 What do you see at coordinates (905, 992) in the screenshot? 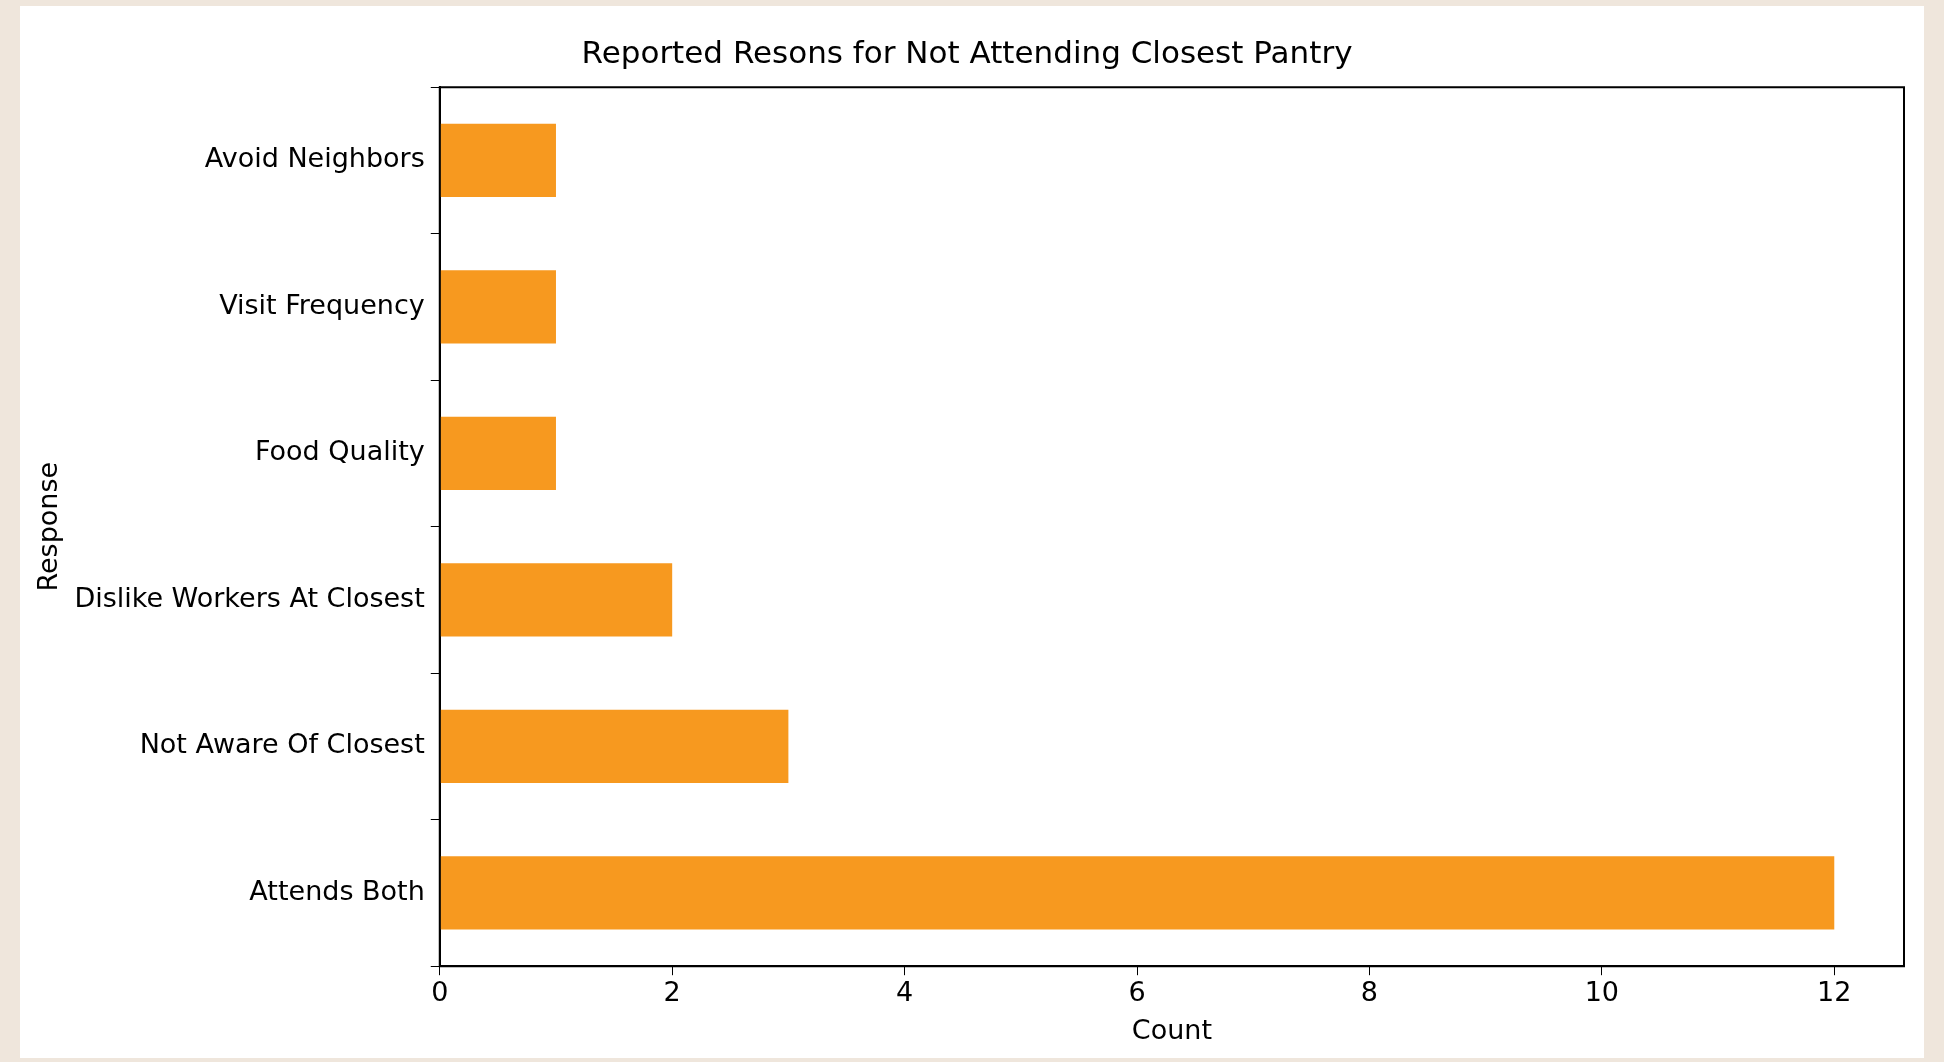
I see `x-tick-label: 4` at bounding box center [905, 992].